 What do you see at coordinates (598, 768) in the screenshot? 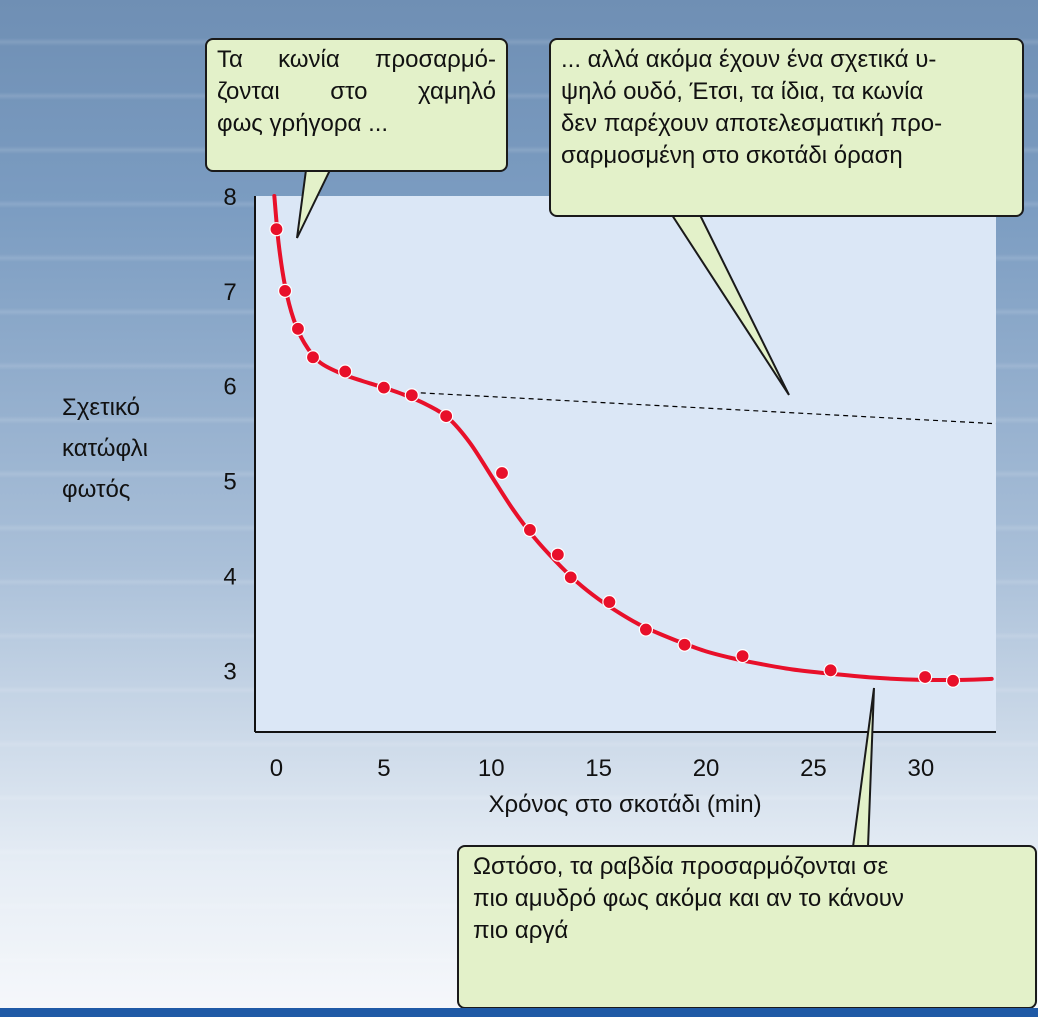
I see `x-tick-label: 15` at bounding box center [598, 768].